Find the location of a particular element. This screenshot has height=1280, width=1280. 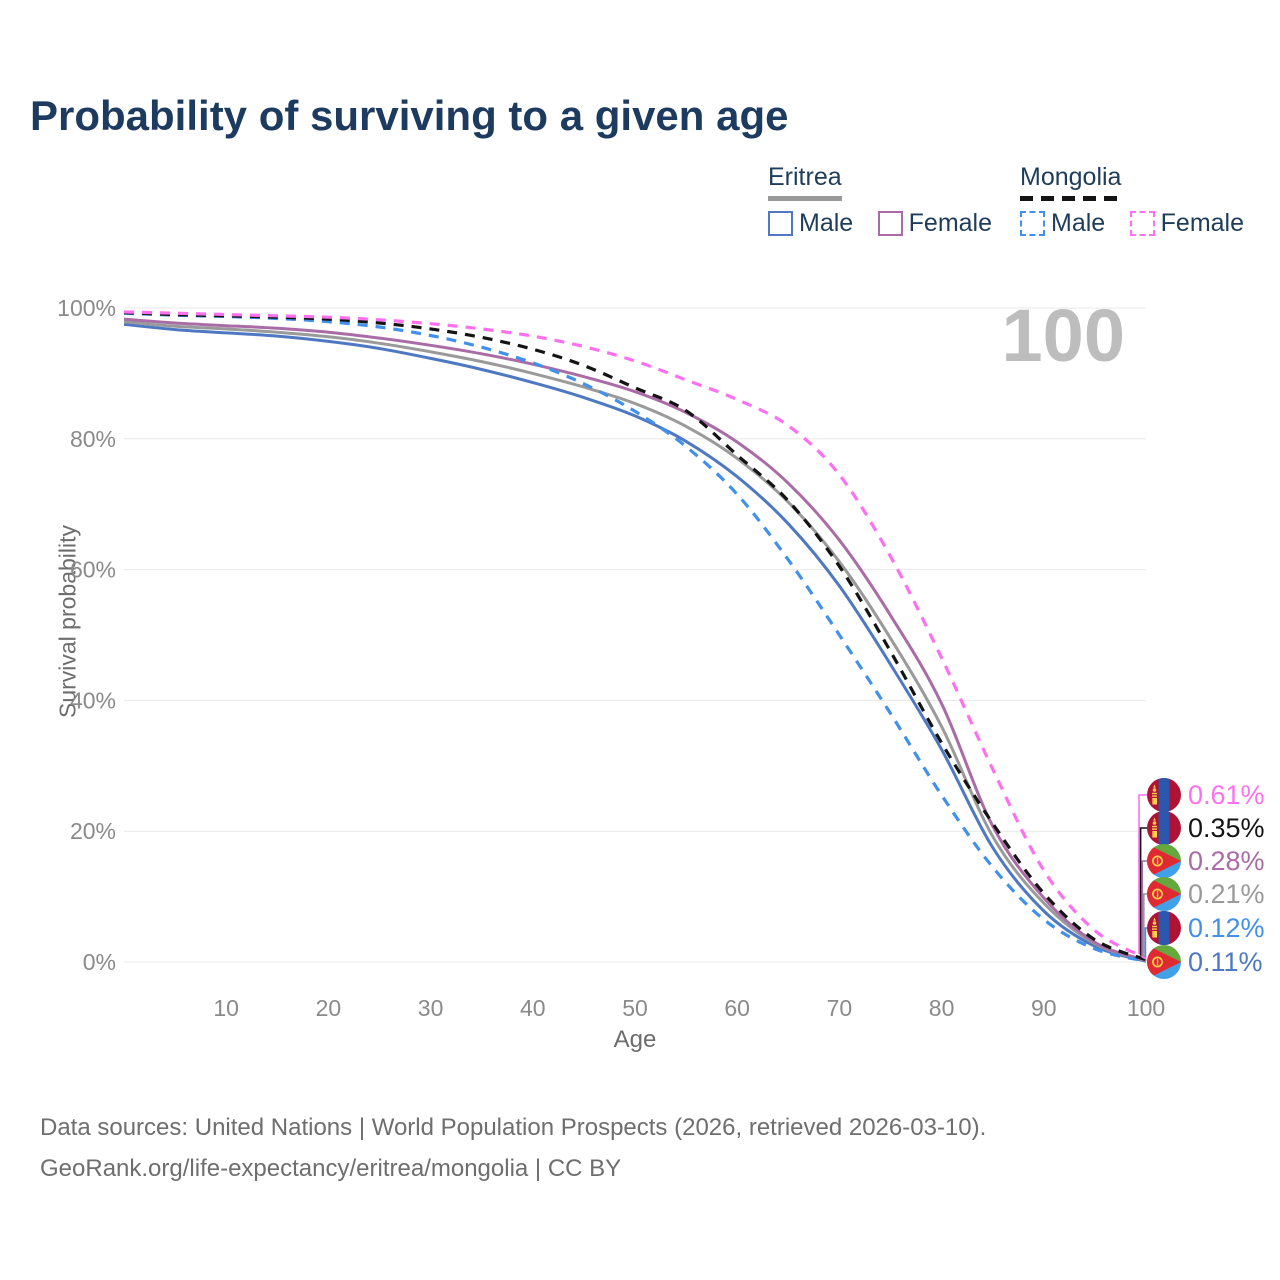

y-tick-label: 20% is located at coordinates (93, 831).